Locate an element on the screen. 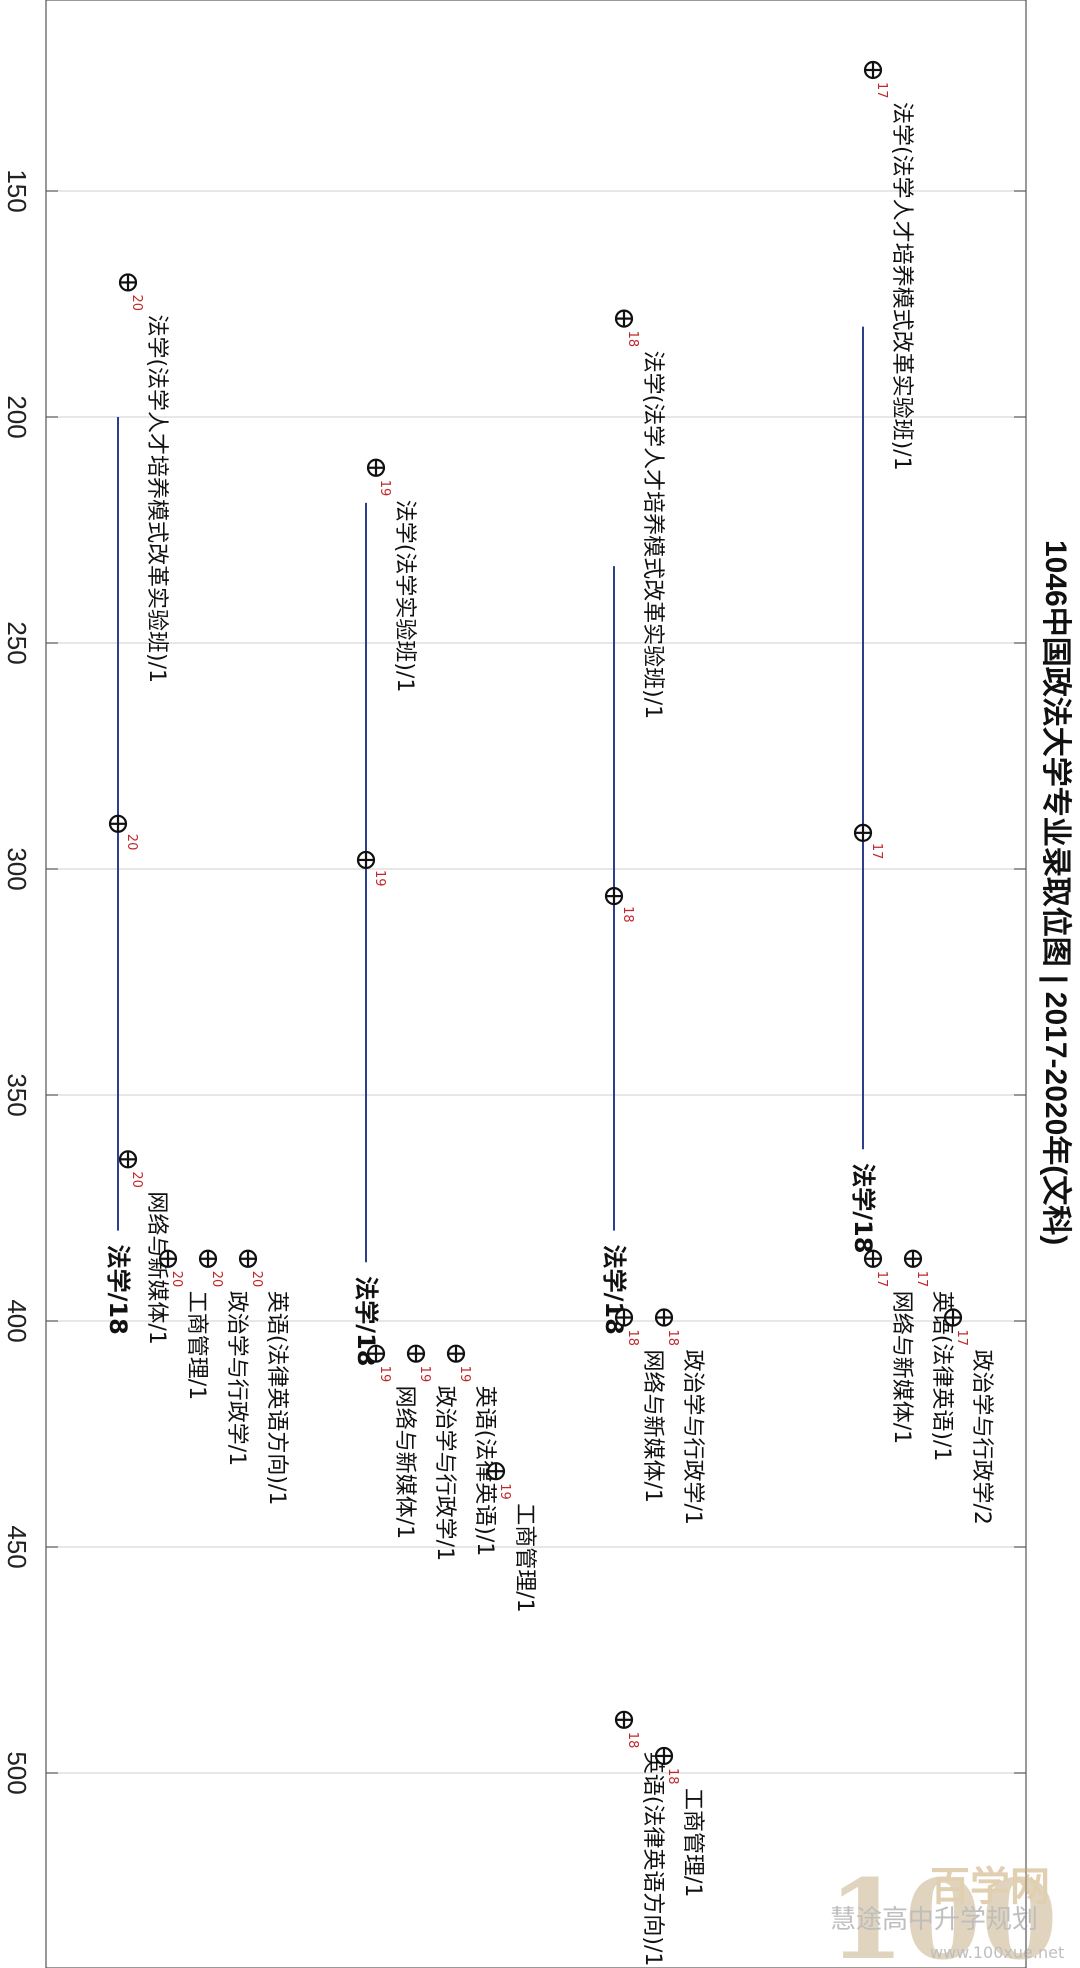 The image size is (1080, 1968). major-label: 政治学与行政学/2 is located at coordinates (981, 1437).